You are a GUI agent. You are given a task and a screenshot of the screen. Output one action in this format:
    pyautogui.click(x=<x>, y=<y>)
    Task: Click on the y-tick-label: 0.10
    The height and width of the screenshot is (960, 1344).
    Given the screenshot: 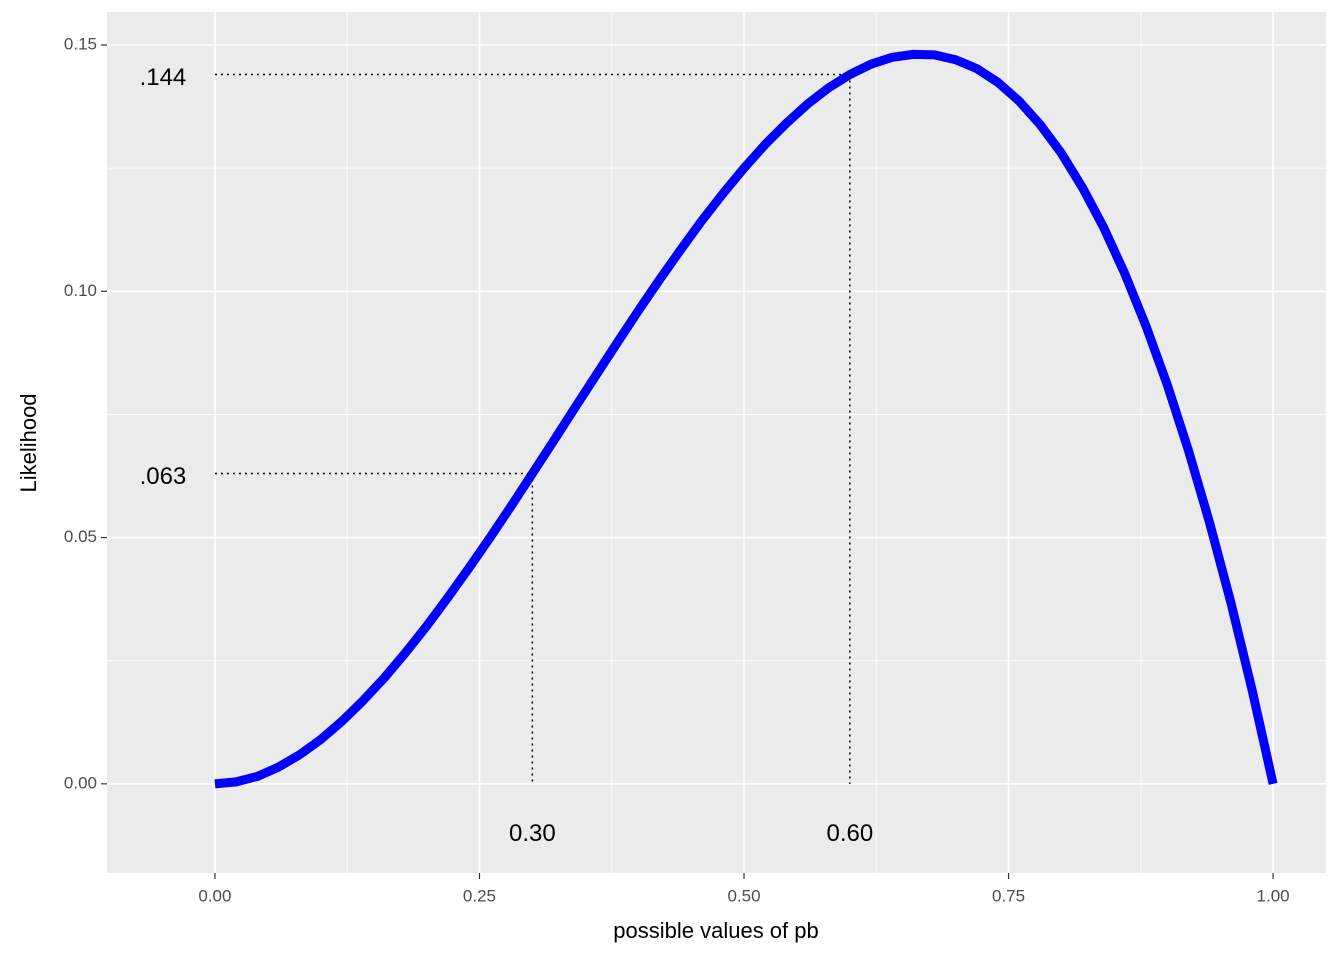 What is the action you would take?
    pyautogui.click(x=80, y=290)
    